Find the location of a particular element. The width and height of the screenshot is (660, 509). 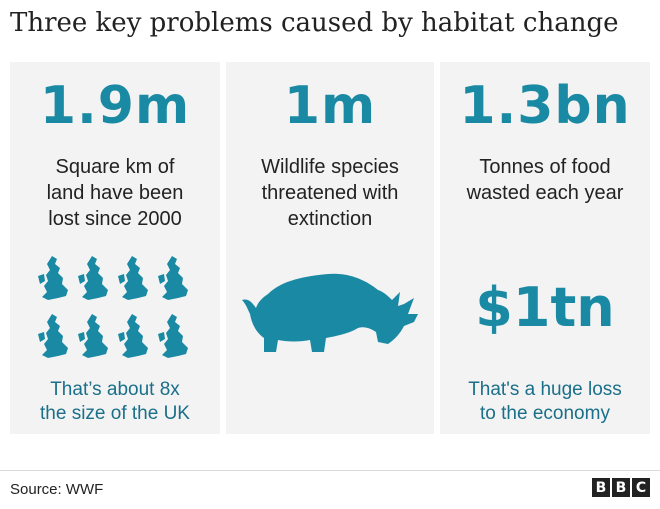

uk-map-icon-grid is located at coordinates (113, 307).